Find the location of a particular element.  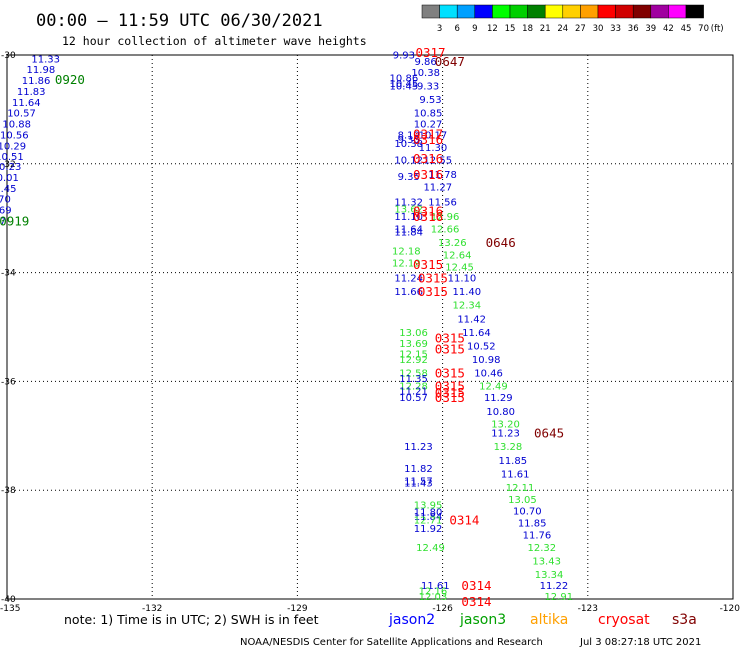

wave-height-point: 9.33 is located at coordinates (428, 87).